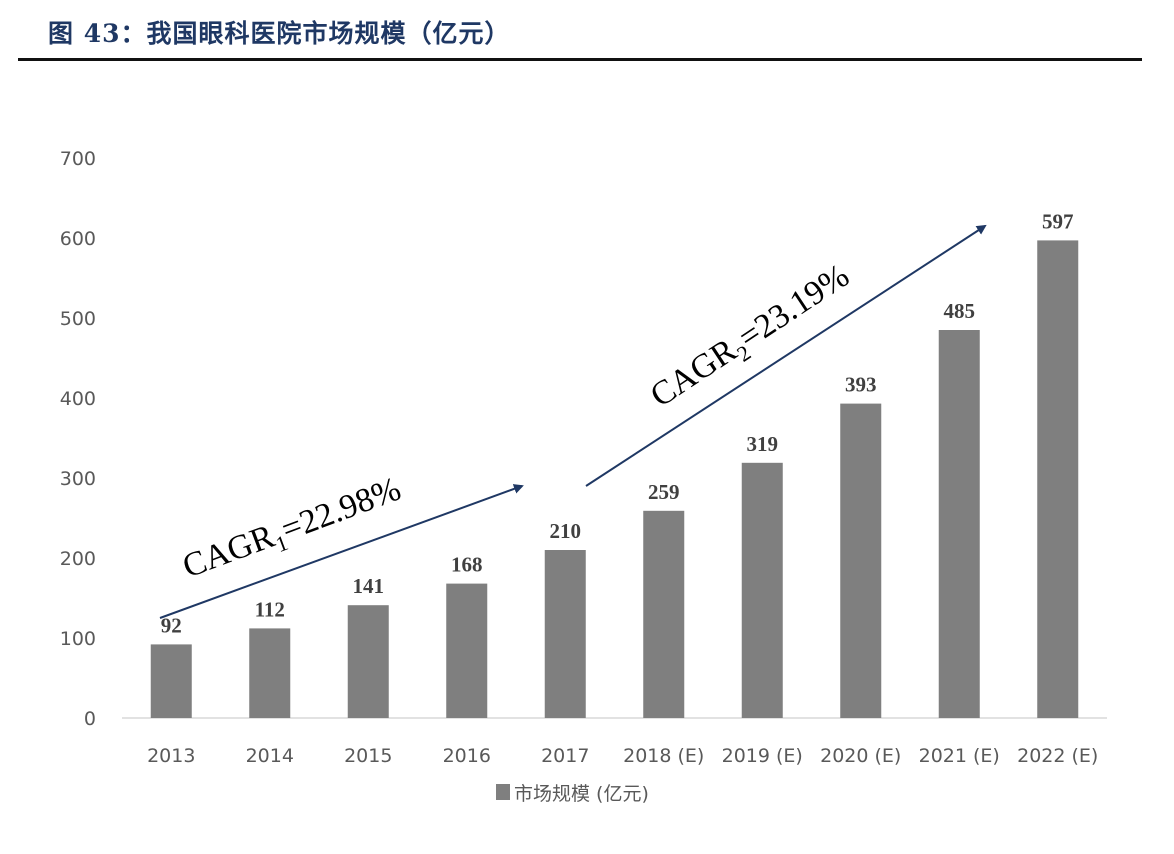 This screenshot has height=854, width=1174. I want to click on data-label: 259, so click(664, 492).